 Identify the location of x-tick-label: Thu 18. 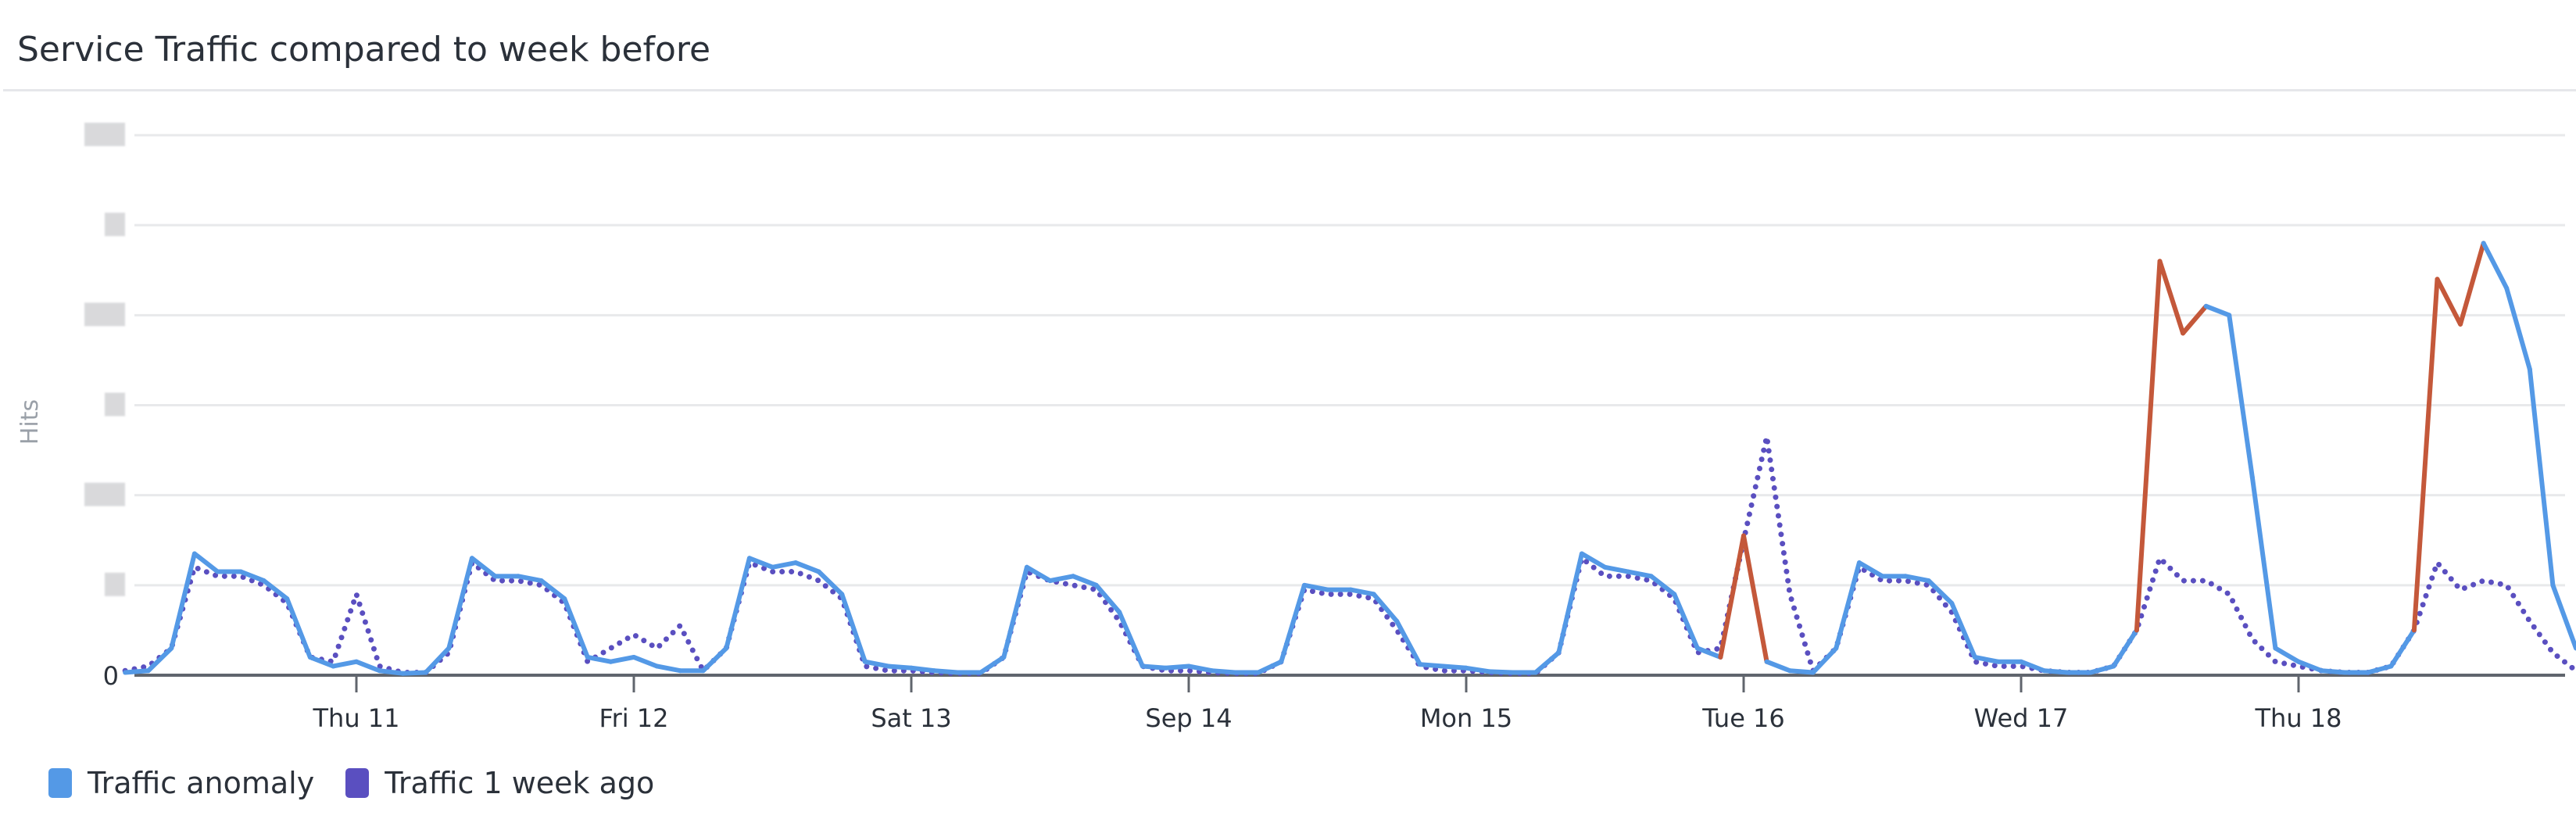
(2298, 718).